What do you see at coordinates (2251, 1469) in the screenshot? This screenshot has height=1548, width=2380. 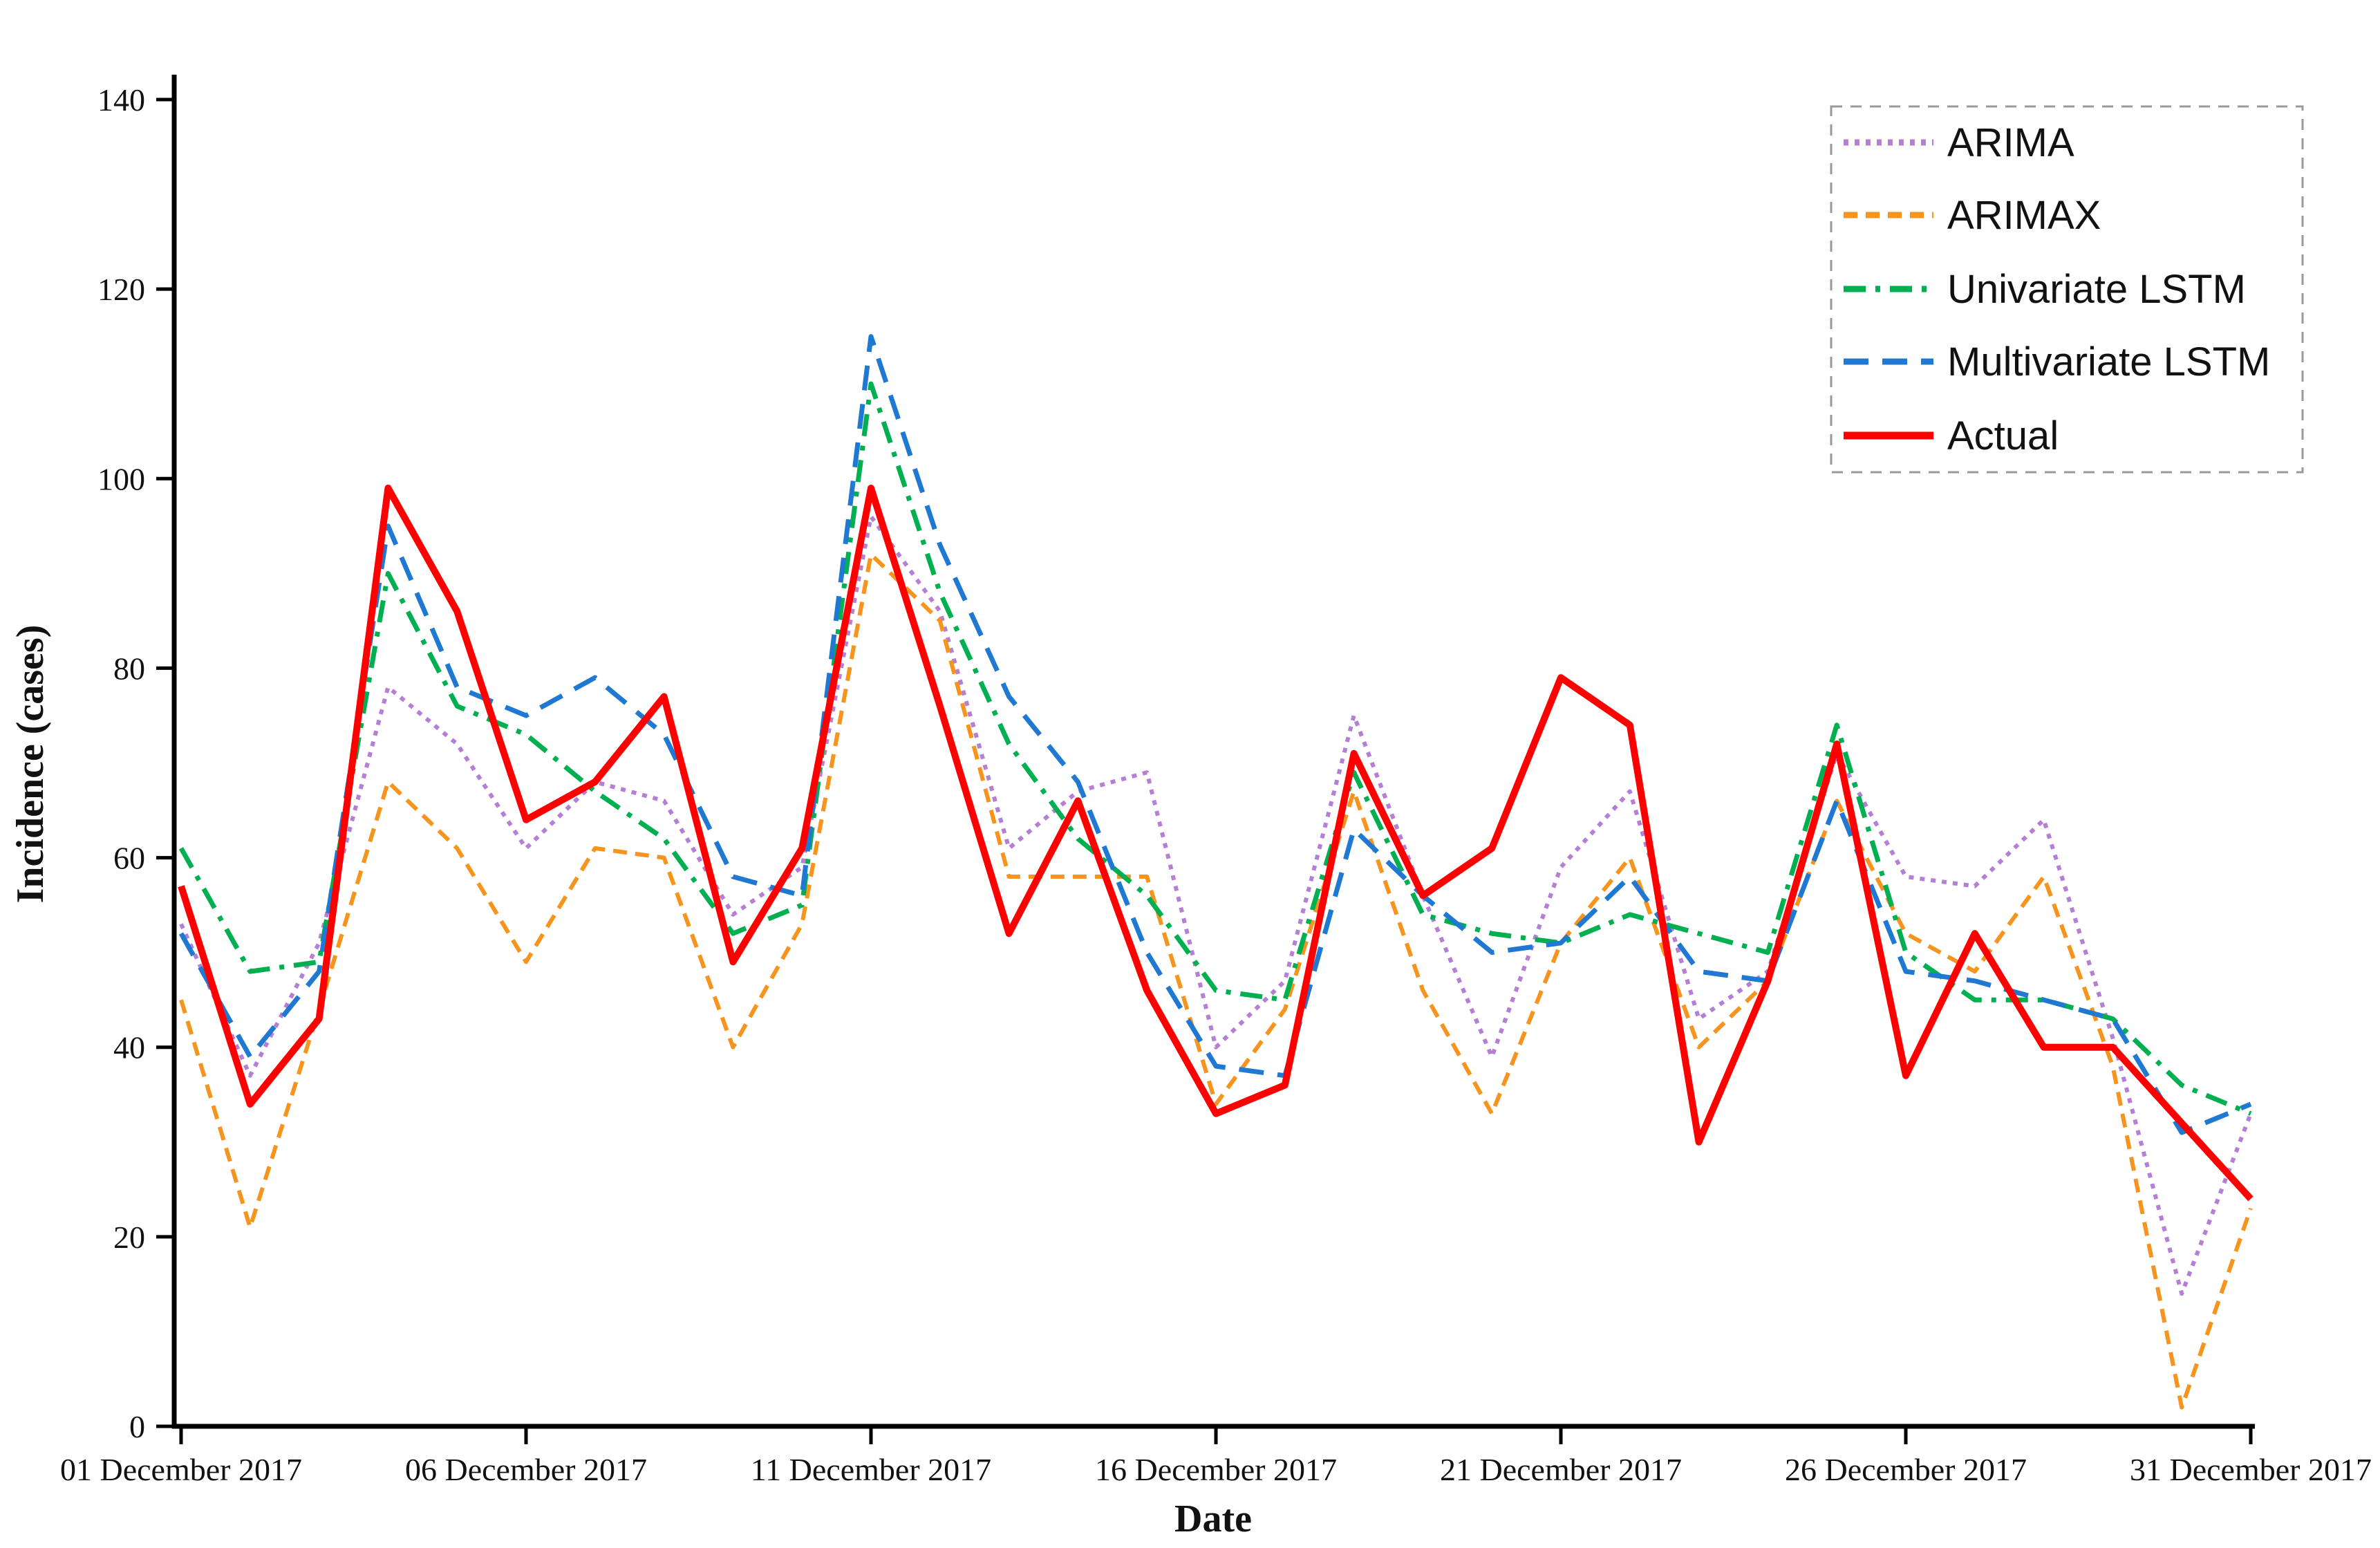 I see `x-tick-label: 31 December 2017` at bounding box center [2251, 1469].